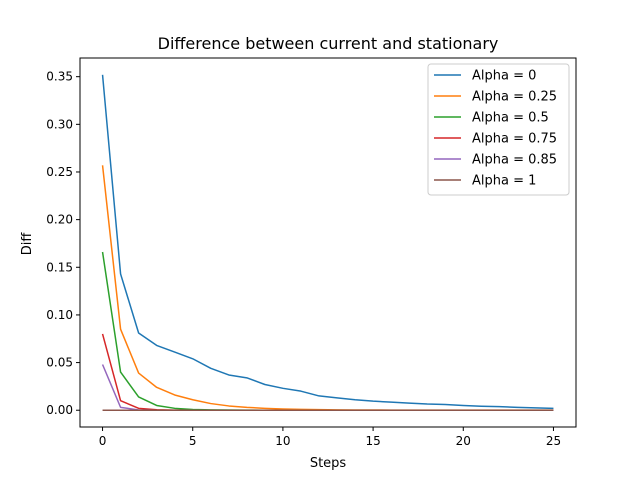  Describe the element at coordinates (514, 139) in the screenshot. I see `legend-label: Alpha = 0.75` at that location.